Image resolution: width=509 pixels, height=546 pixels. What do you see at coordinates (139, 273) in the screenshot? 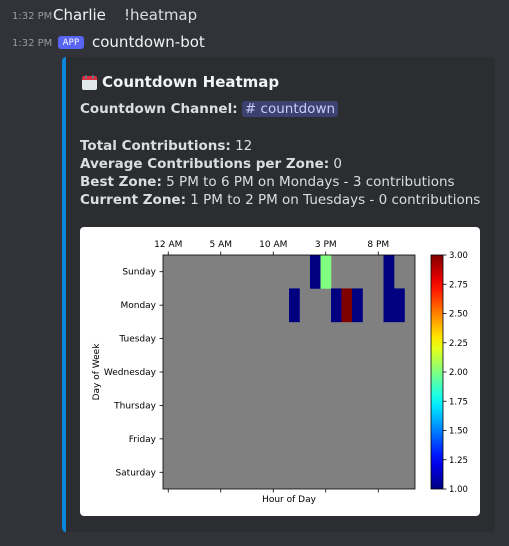
I see `y-tick-label: Sunday` at bounding box center [139, 273].